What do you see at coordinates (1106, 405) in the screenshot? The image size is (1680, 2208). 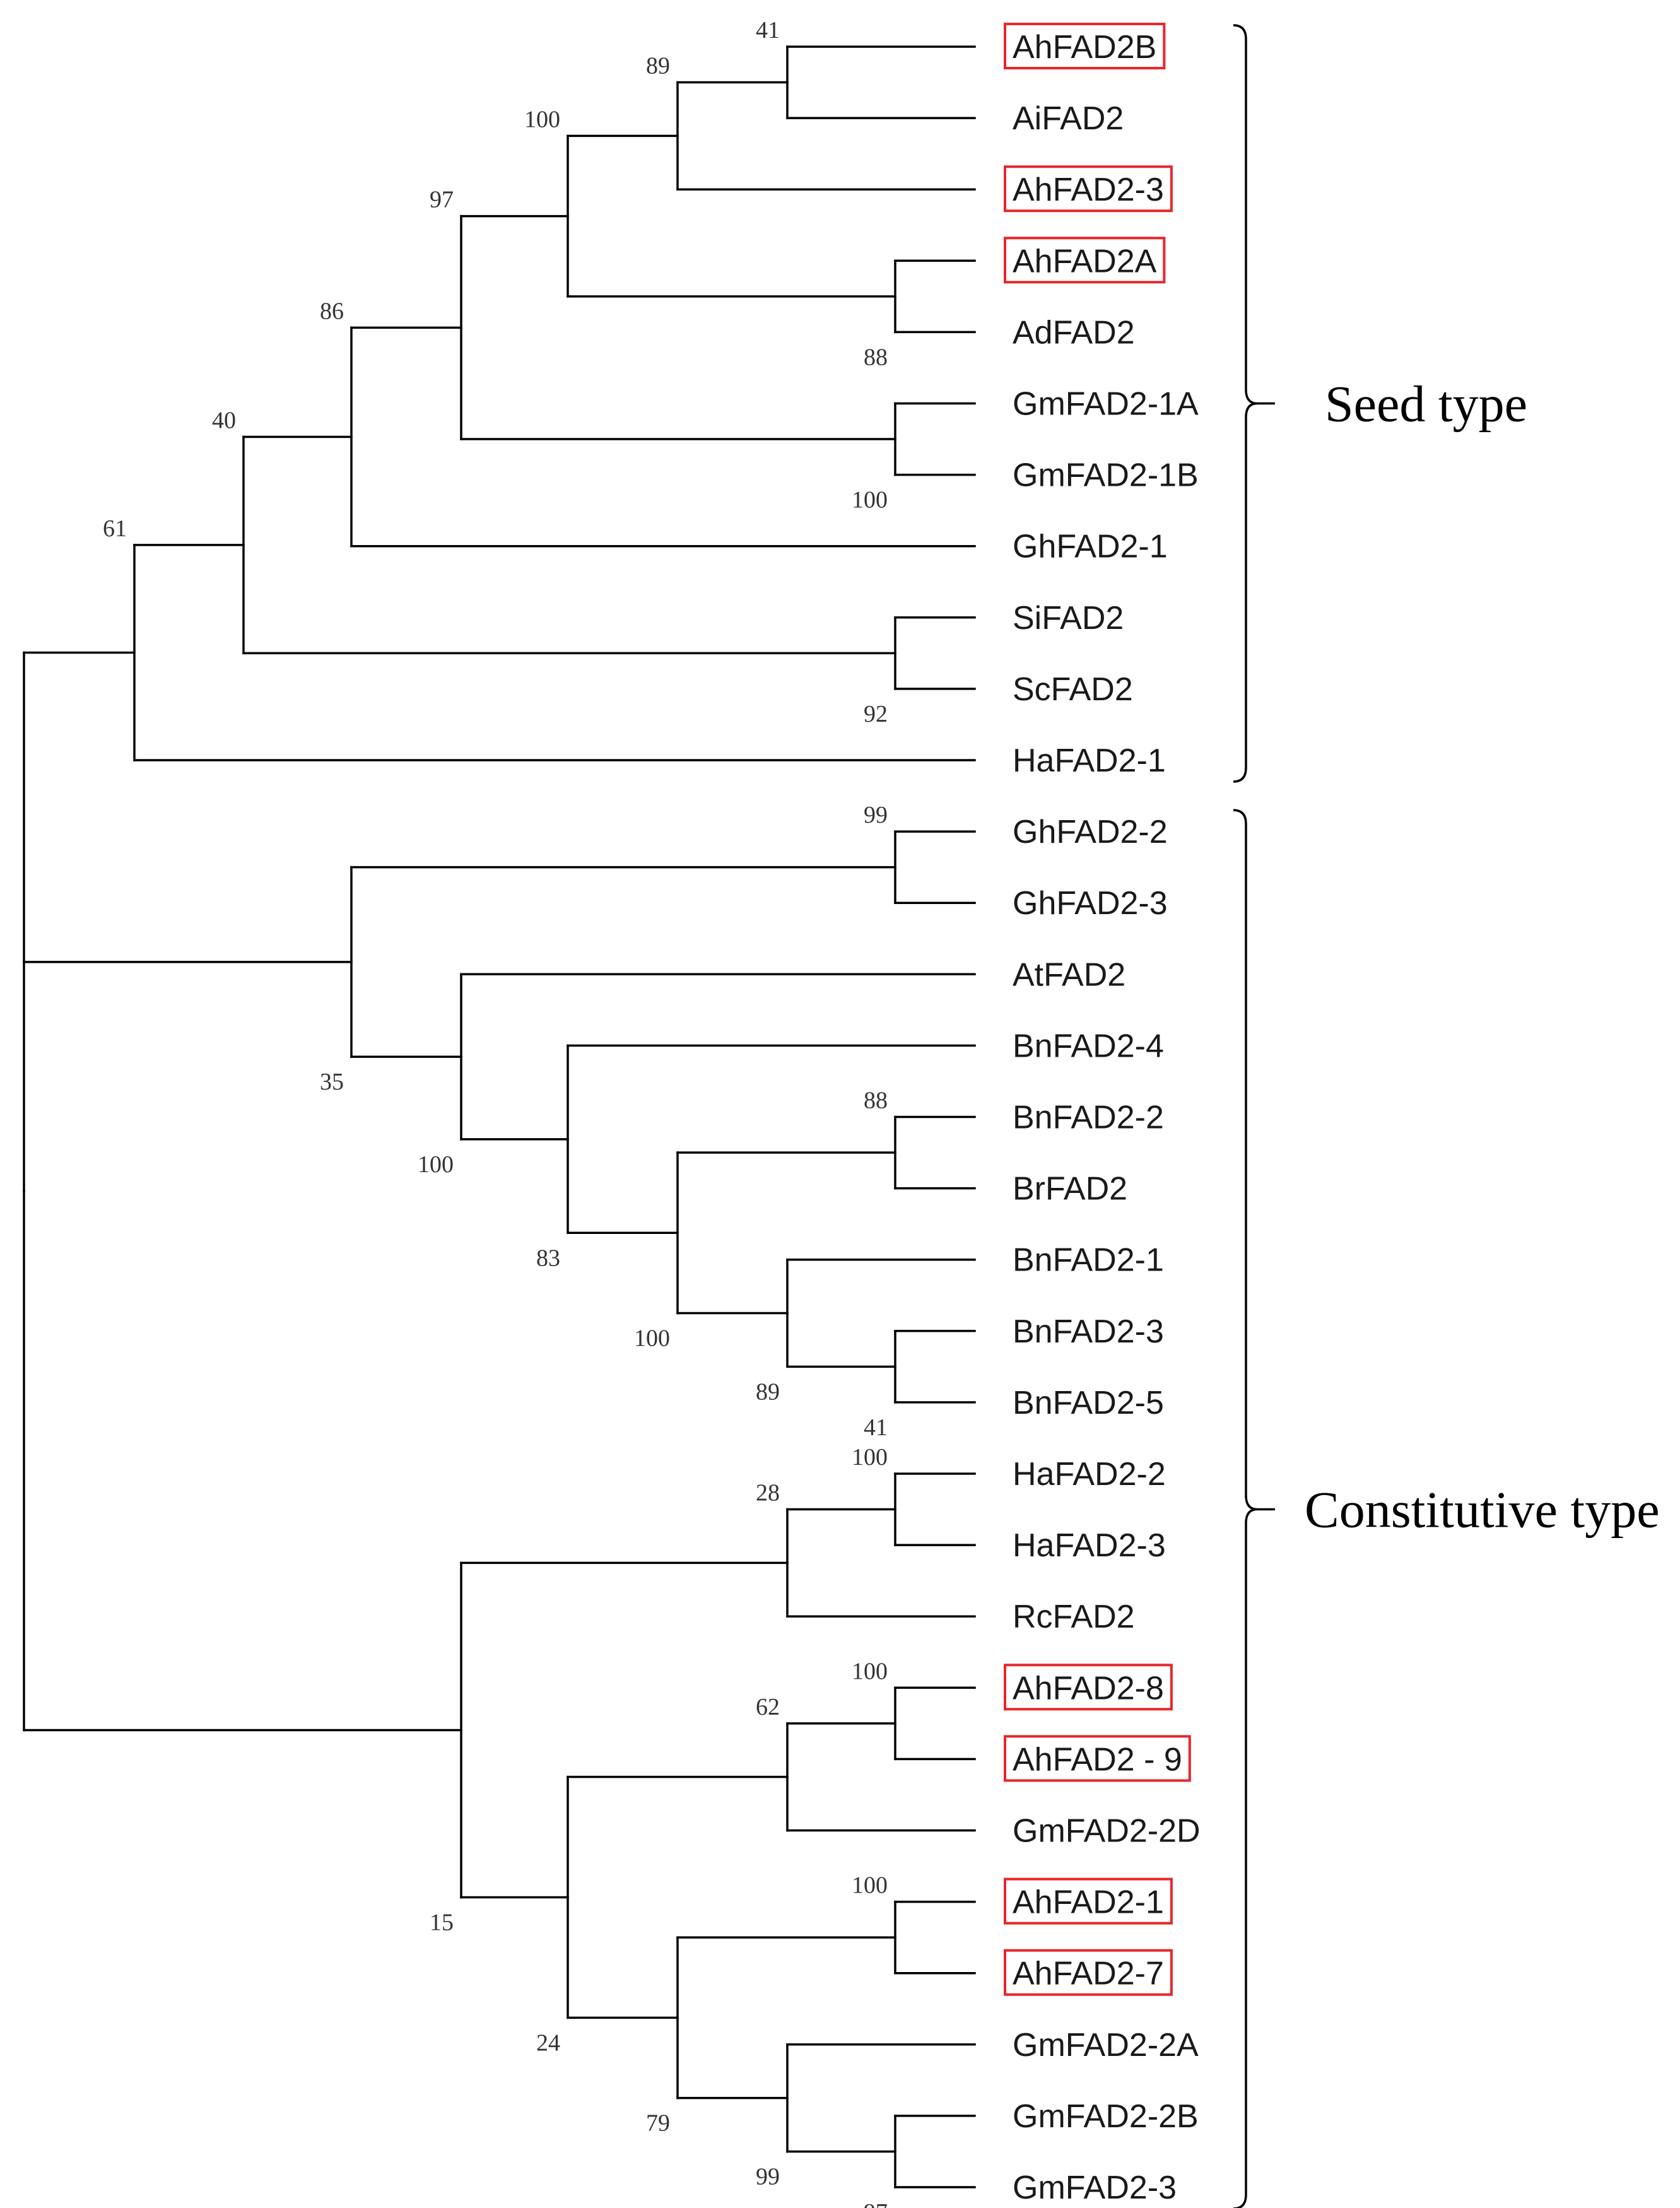 I see `leaf-label-gmfad2-1a: GmFAD2-1A` at bounding box center [1106, 405].